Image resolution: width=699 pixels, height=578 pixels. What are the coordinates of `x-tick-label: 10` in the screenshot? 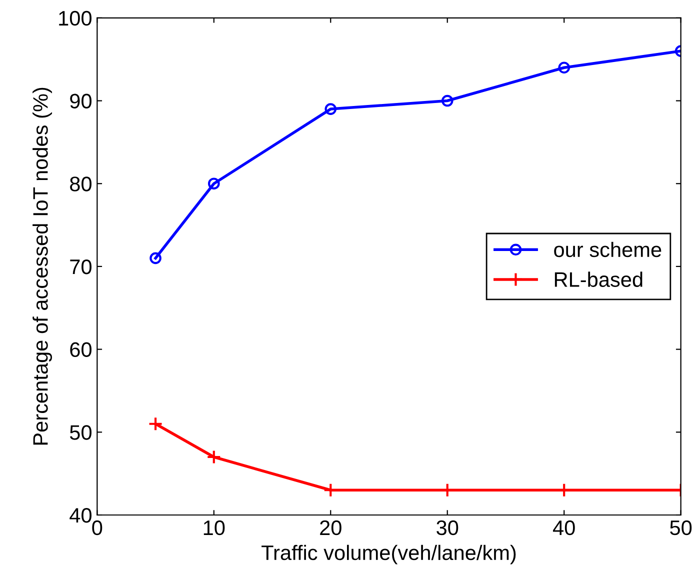 It's located at (214, 528).